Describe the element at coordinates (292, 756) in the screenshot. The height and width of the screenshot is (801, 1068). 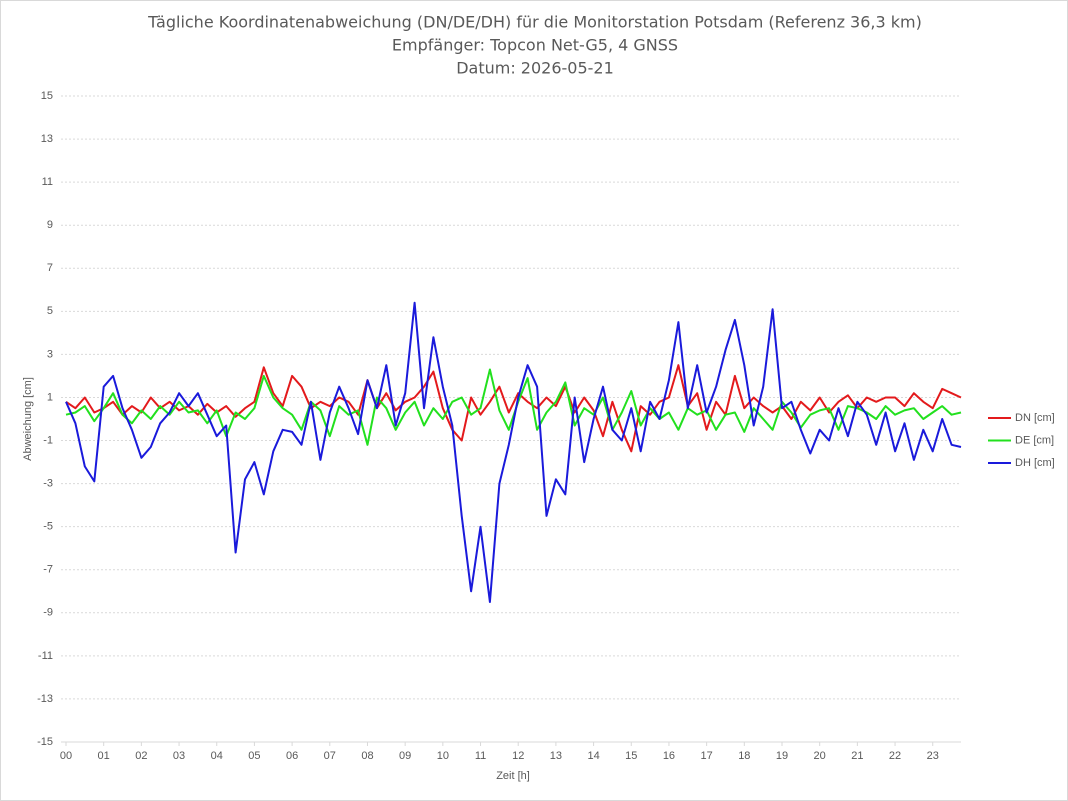
I see `x-tick-label: 06` at that location.